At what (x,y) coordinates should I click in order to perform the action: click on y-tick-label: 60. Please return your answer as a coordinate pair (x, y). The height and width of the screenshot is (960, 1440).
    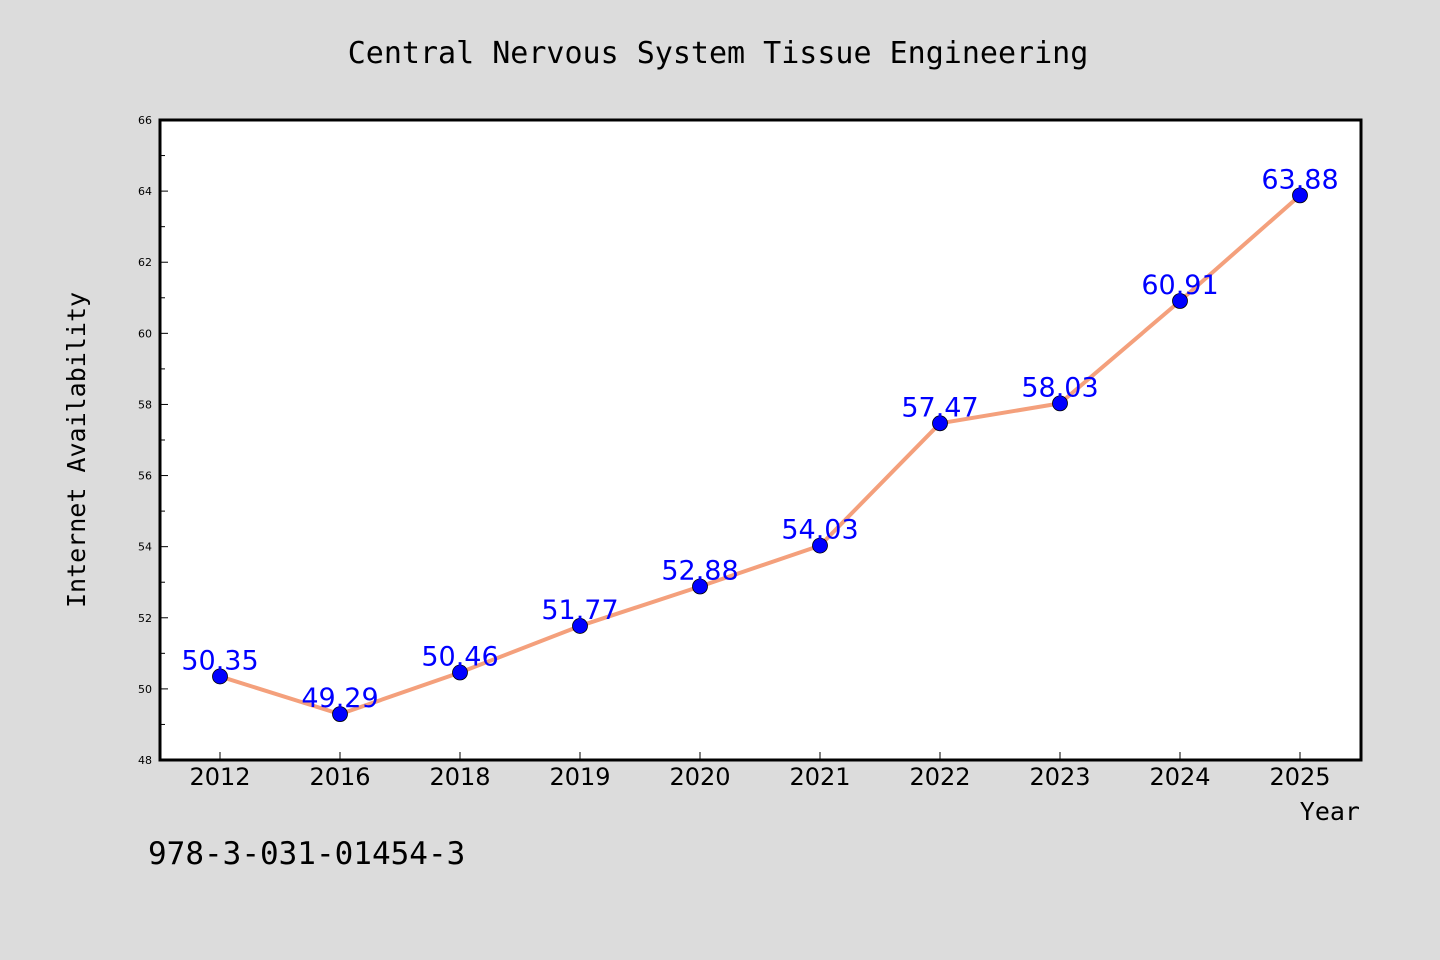
    Looking at the image, I should click on (145, 333).